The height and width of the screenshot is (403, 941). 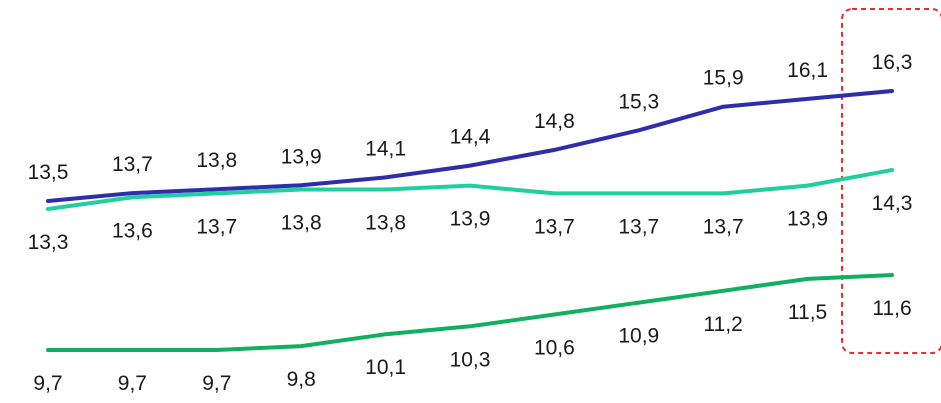 I want to click on data-label-bottom: 11,6, so click(x=891, y=308).